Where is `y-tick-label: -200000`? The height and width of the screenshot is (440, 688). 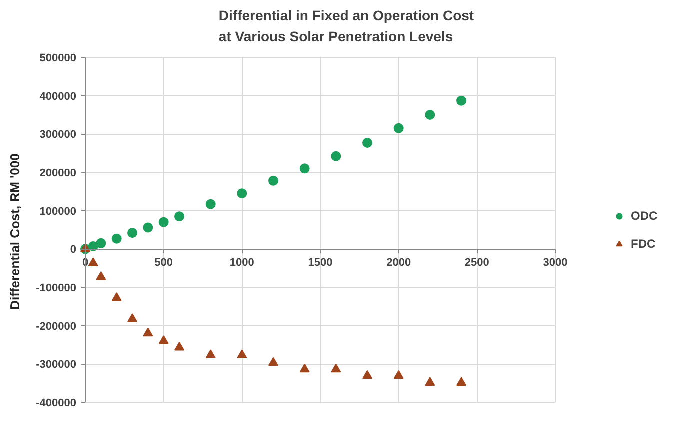
y-tick-label: -200000 is located at coordinates (56, 326).